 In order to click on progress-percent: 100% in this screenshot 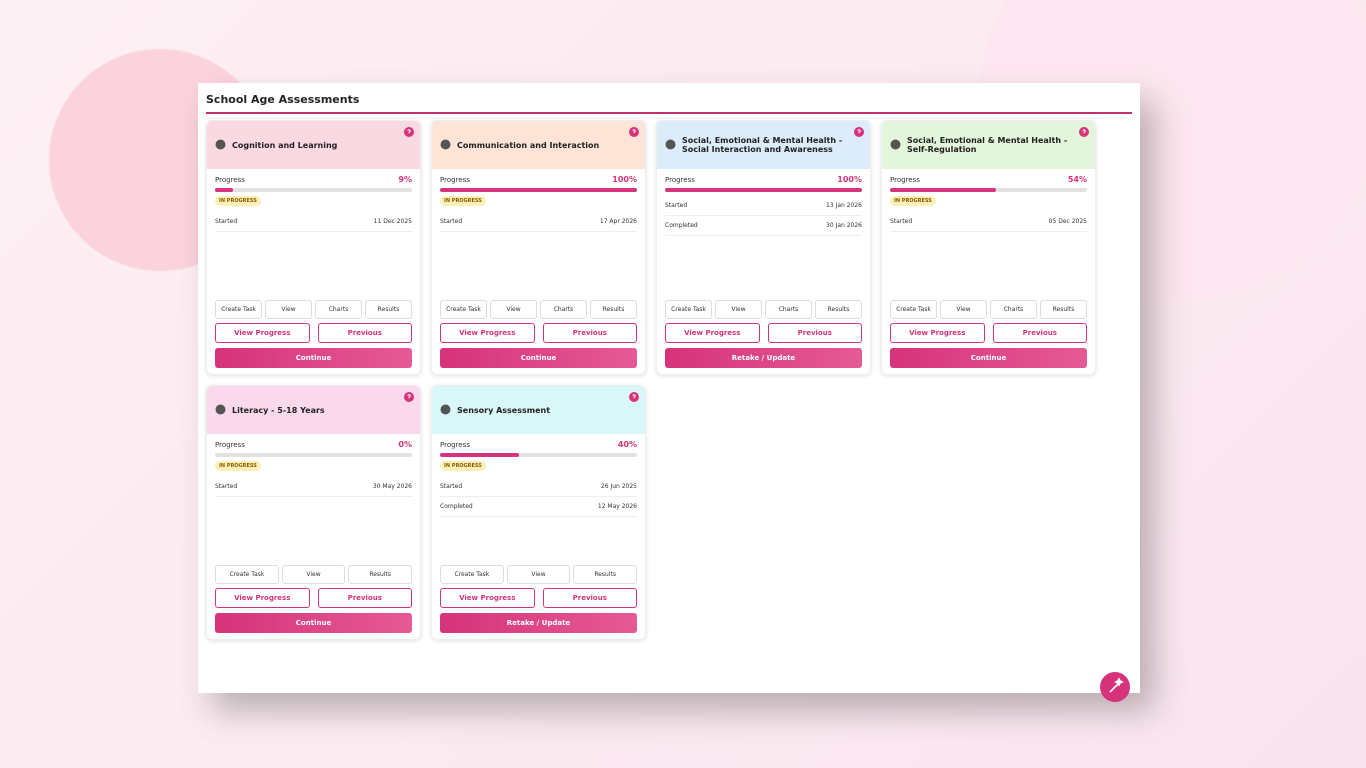, I will do `click(624, 179)`.